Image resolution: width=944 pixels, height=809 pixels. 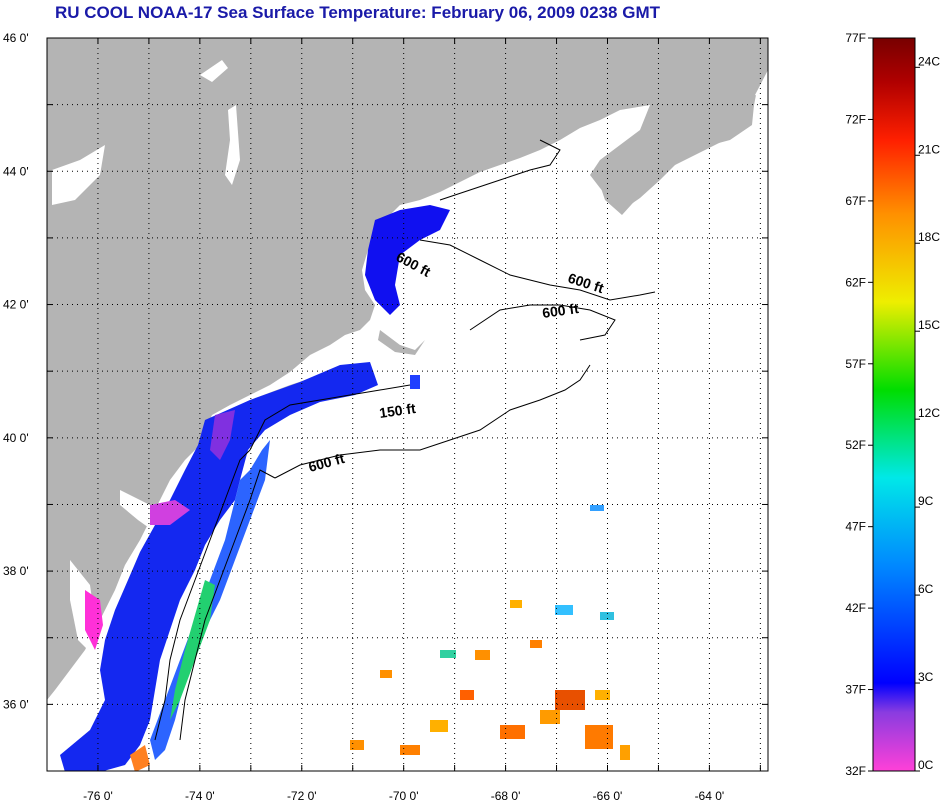 What do you see at coordinates (675, 155) in the screenshot?
I see `nova-scotia` at bounding box center [675, 155].